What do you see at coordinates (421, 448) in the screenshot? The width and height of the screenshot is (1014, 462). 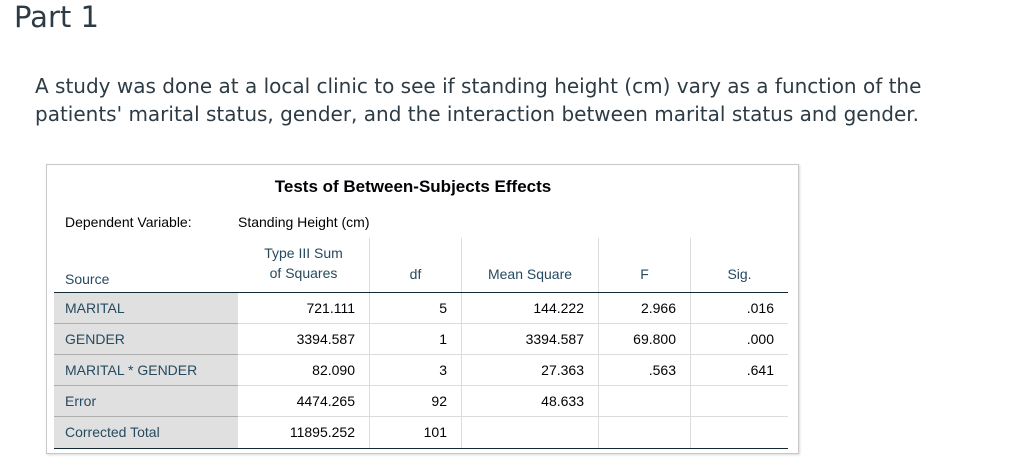 I see `bottom-rule` at bounding box center [421, 448].